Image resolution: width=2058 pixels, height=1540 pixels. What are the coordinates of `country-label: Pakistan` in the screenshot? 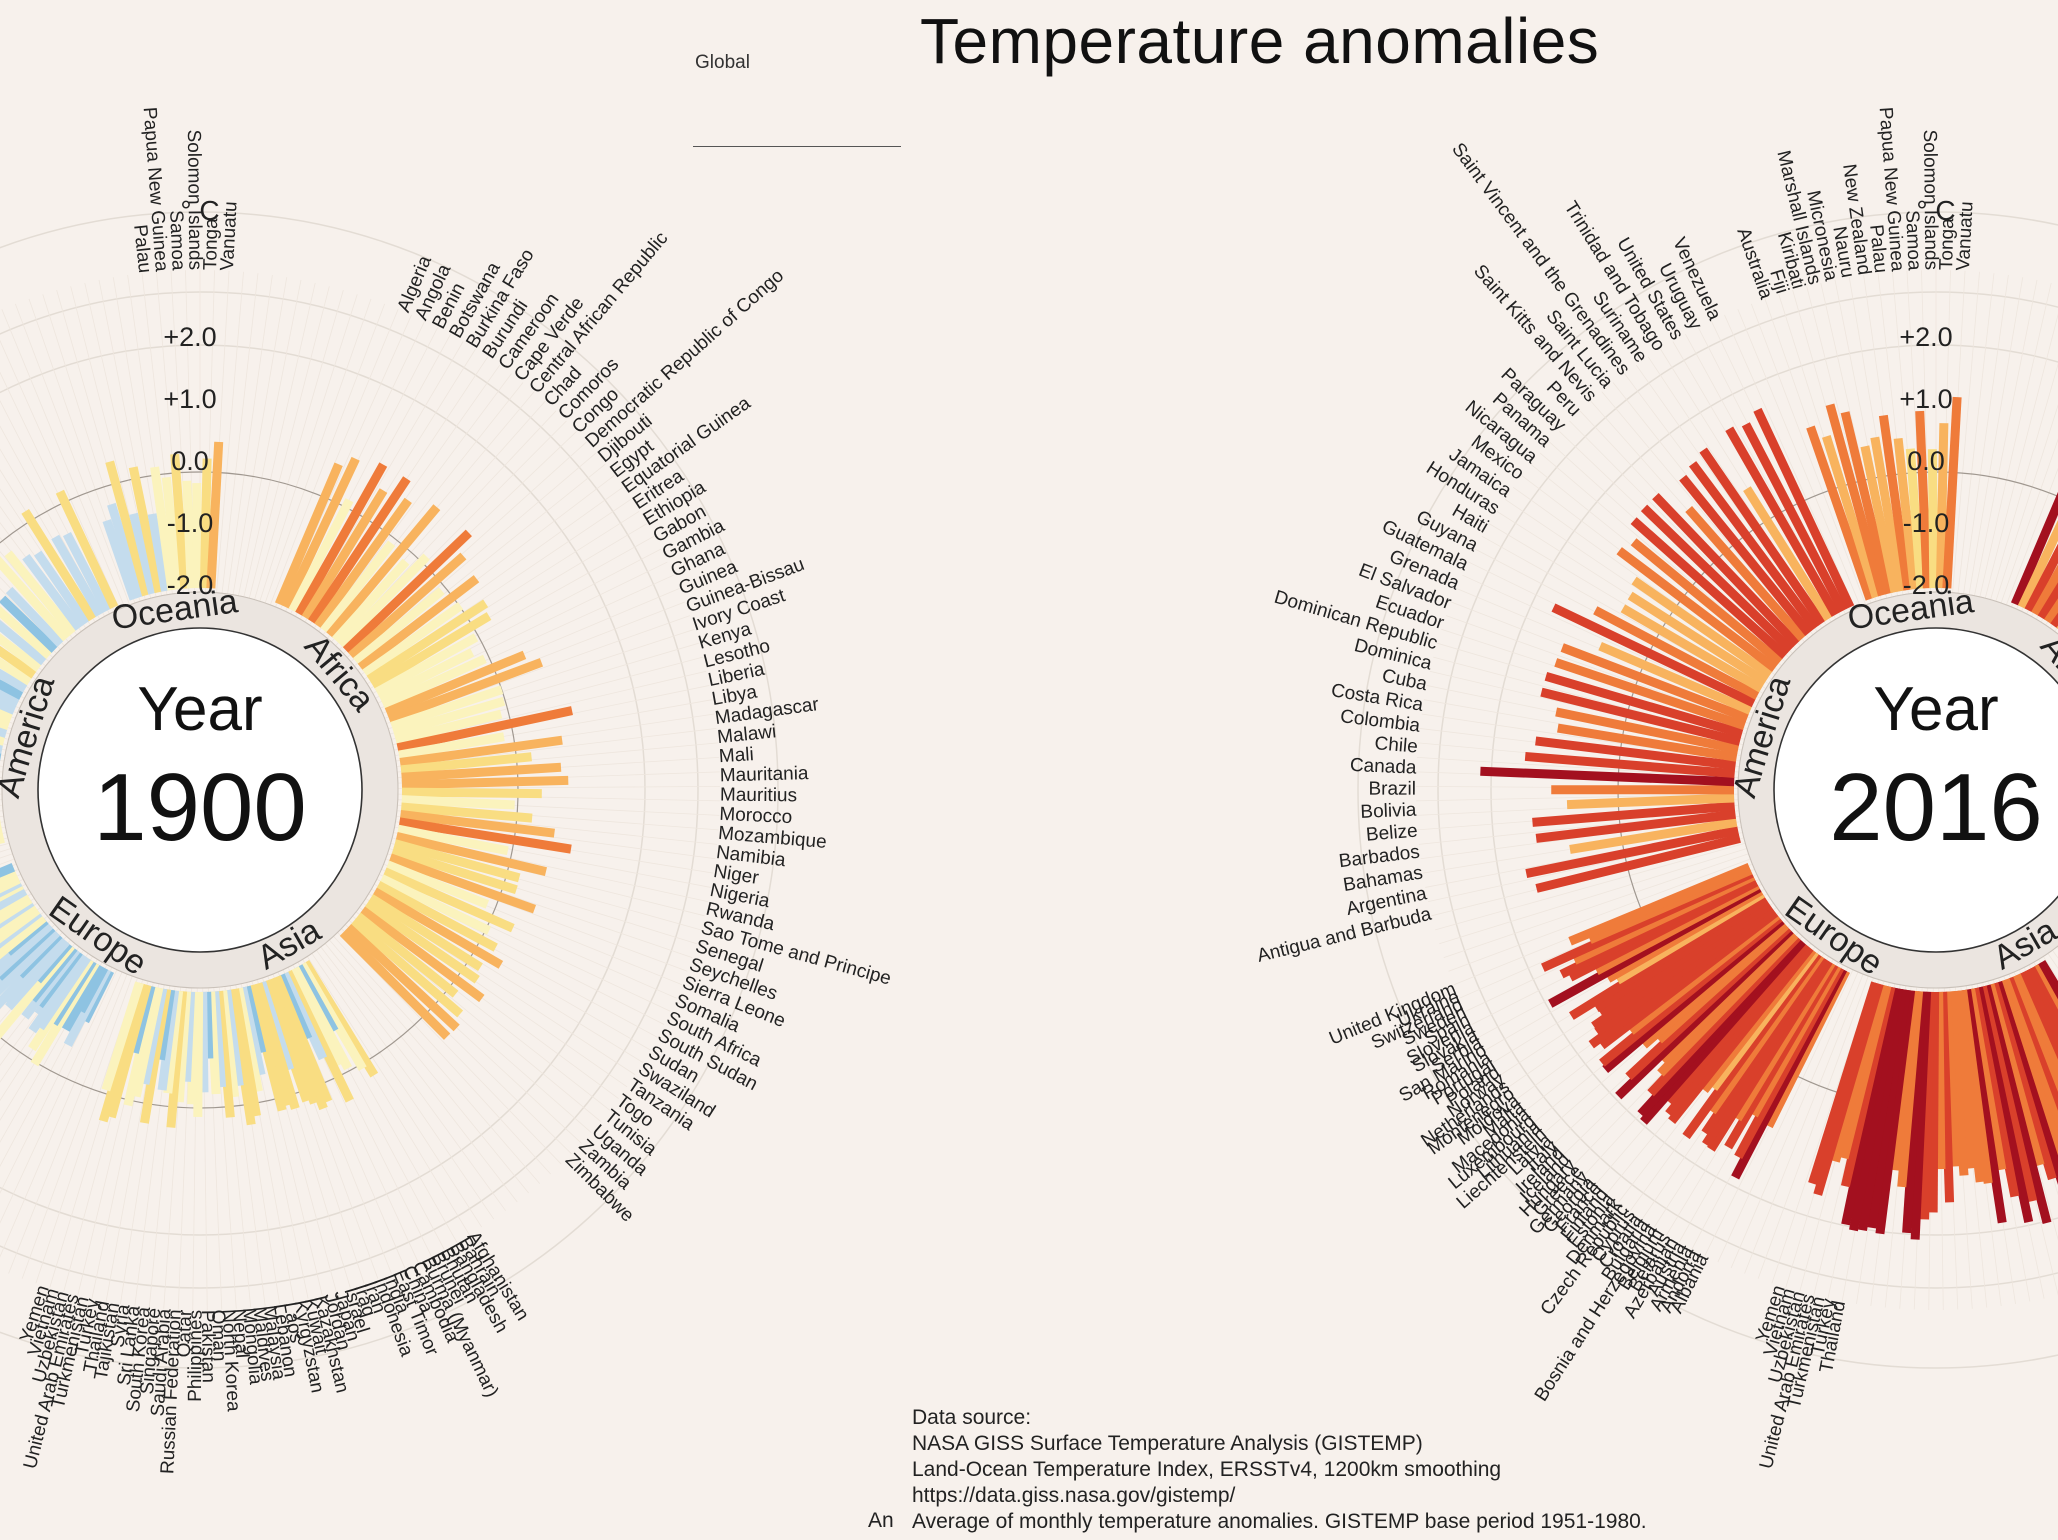 It's located at (208, 1346).